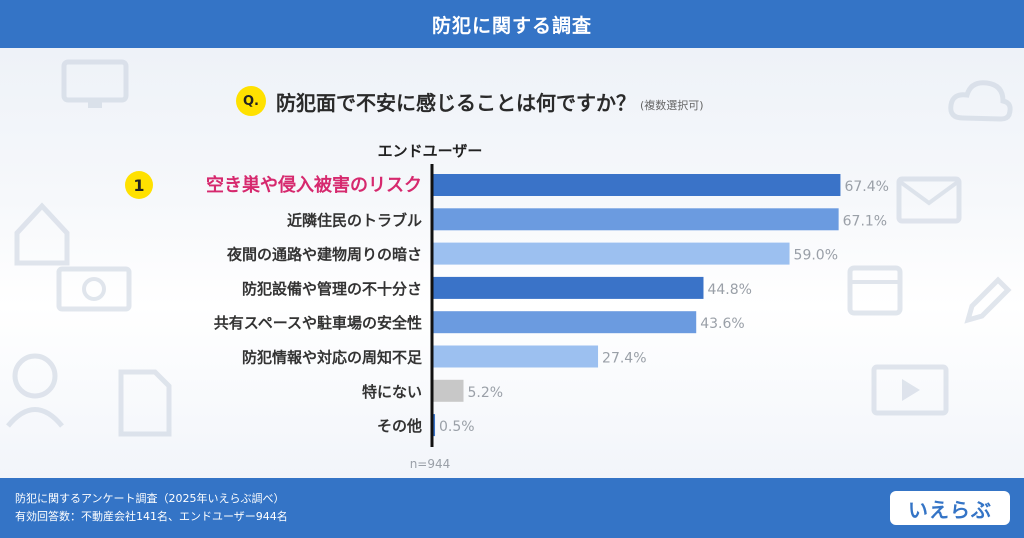 Image resolution: width=1024 pixels, height=538 pixels. Describe the element at coordinates (251, 101) in the screenshot. I see `question-badge: Q.` at that location.